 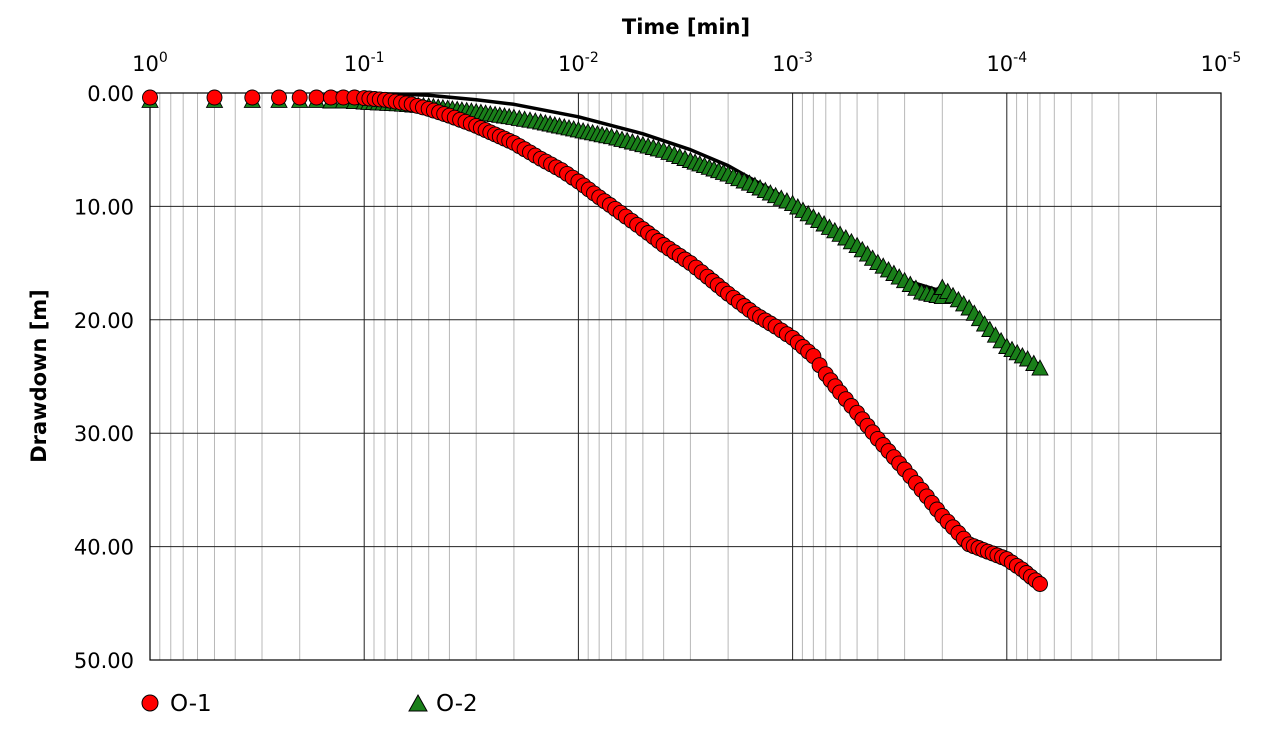 I want to click on legend: O-1 O-2, so click(x=309, y=704).